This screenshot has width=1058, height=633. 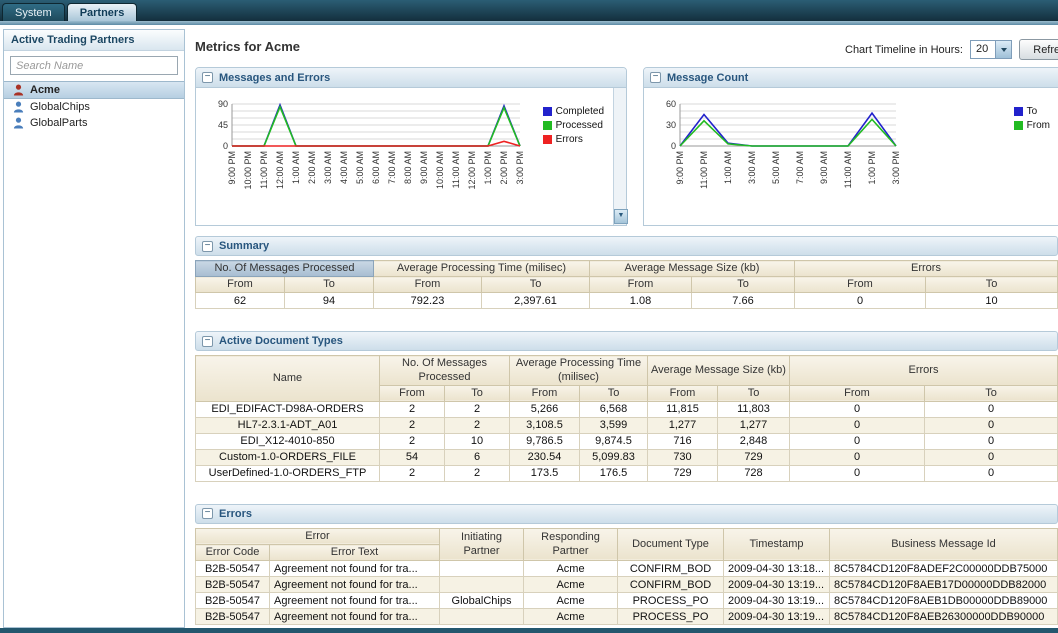 What do you see at coordinates (481, 617) in the screenshot?
I see `initiating-partner` at bounding box center [481, 617].